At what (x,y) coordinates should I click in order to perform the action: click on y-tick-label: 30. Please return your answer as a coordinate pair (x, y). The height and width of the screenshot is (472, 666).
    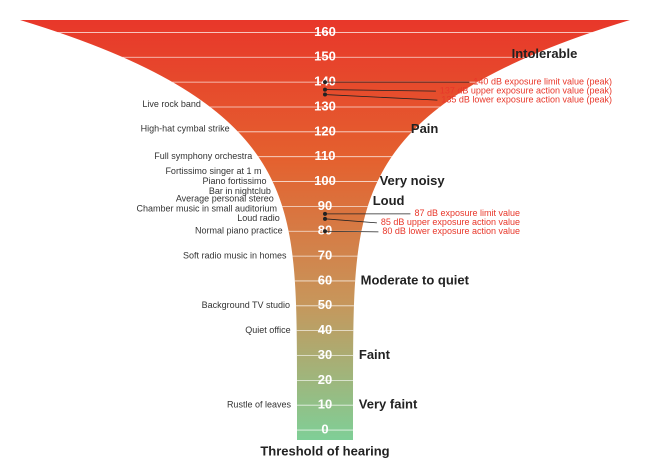
    Looking at the image, I should click on (325, 354).